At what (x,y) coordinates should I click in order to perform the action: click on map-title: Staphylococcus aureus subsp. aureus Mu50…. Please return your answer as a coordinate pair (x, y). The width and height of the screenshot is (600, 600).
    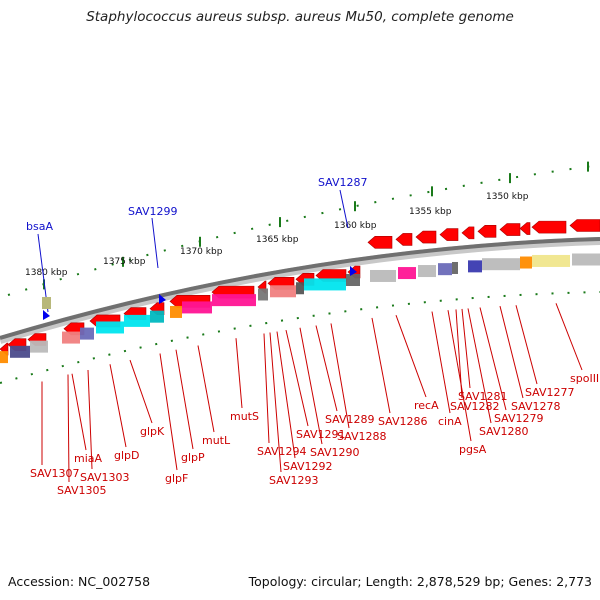
    Looking at the image, I should click on (300, 17).